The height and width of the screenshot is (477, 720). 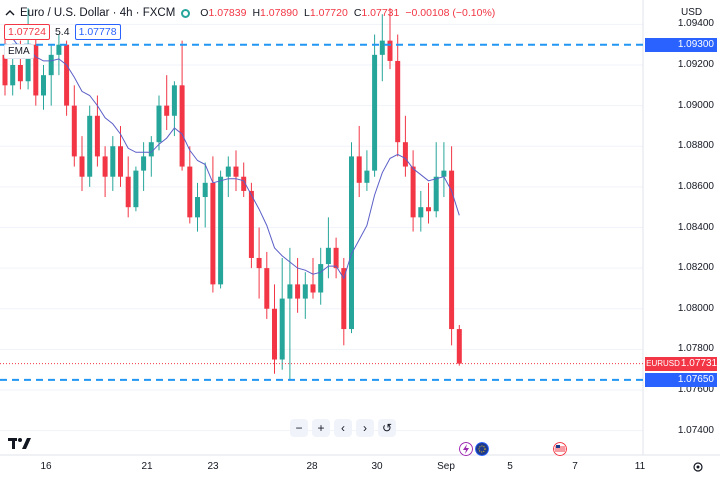 What do you see at coordinates (698, 467) in the screenshot?
I see `gear-icon` at bounding box center [698, 467].